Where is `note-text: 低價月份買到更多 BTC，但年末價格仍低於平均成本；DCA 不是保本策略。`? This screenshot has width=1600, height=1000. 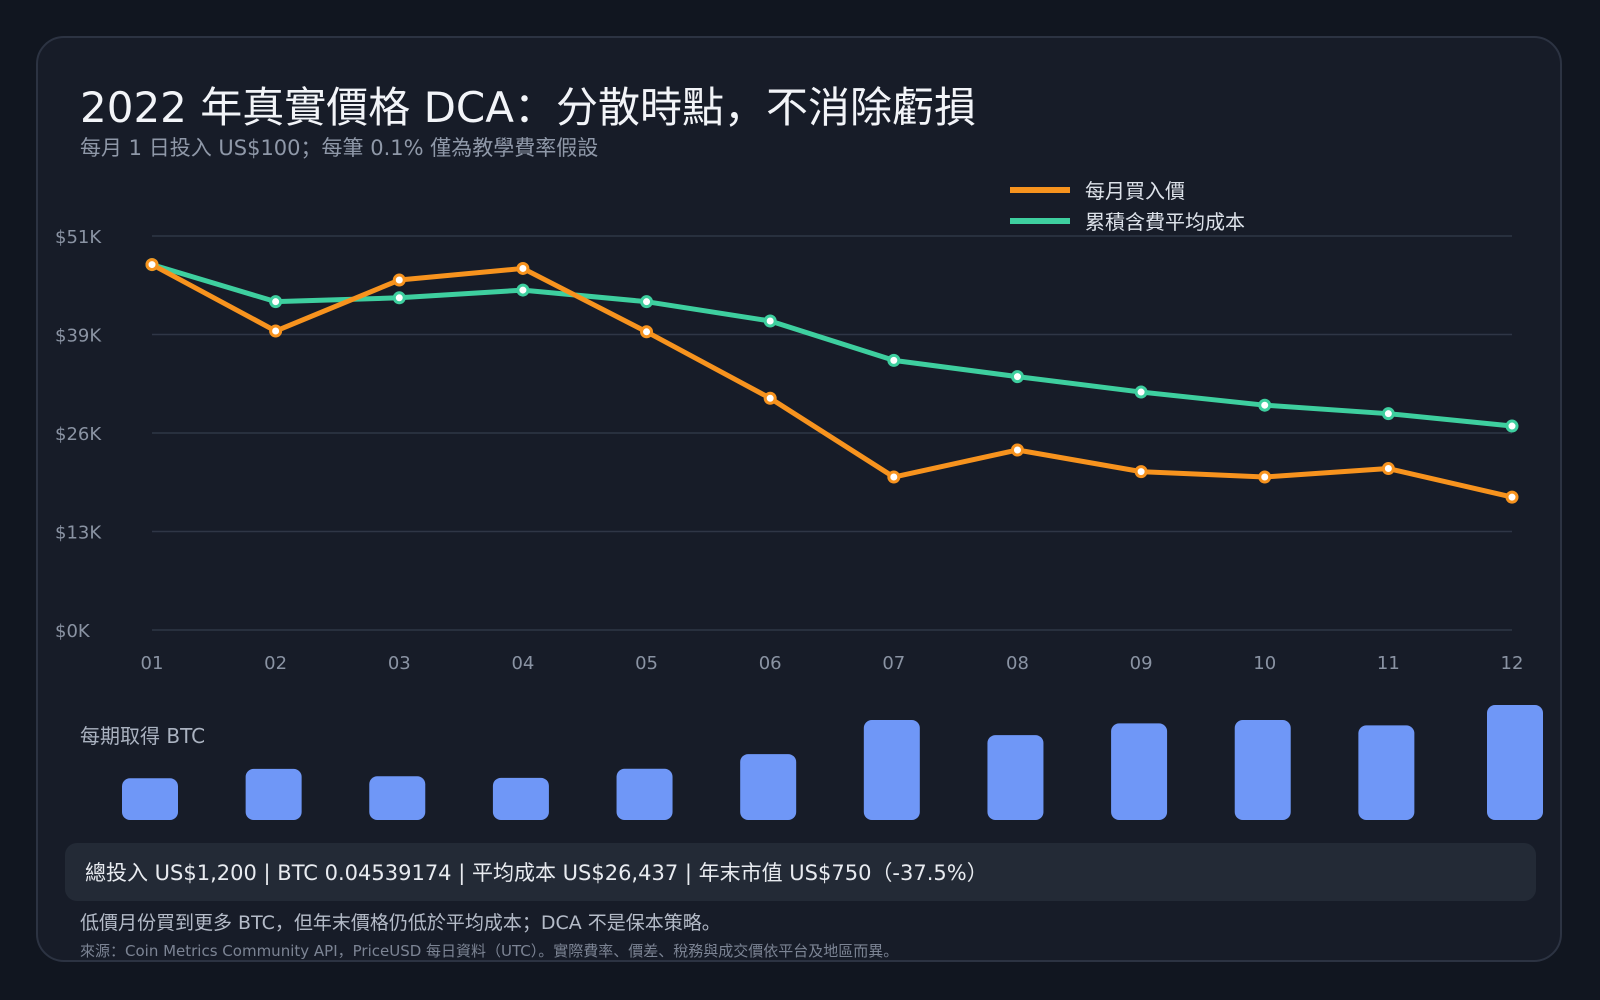 note-text: 低價月份買到更多 BTC，但年末價格仍低於平均成本；DCA 不是保本策略。 is located at coordinates (400, 923).